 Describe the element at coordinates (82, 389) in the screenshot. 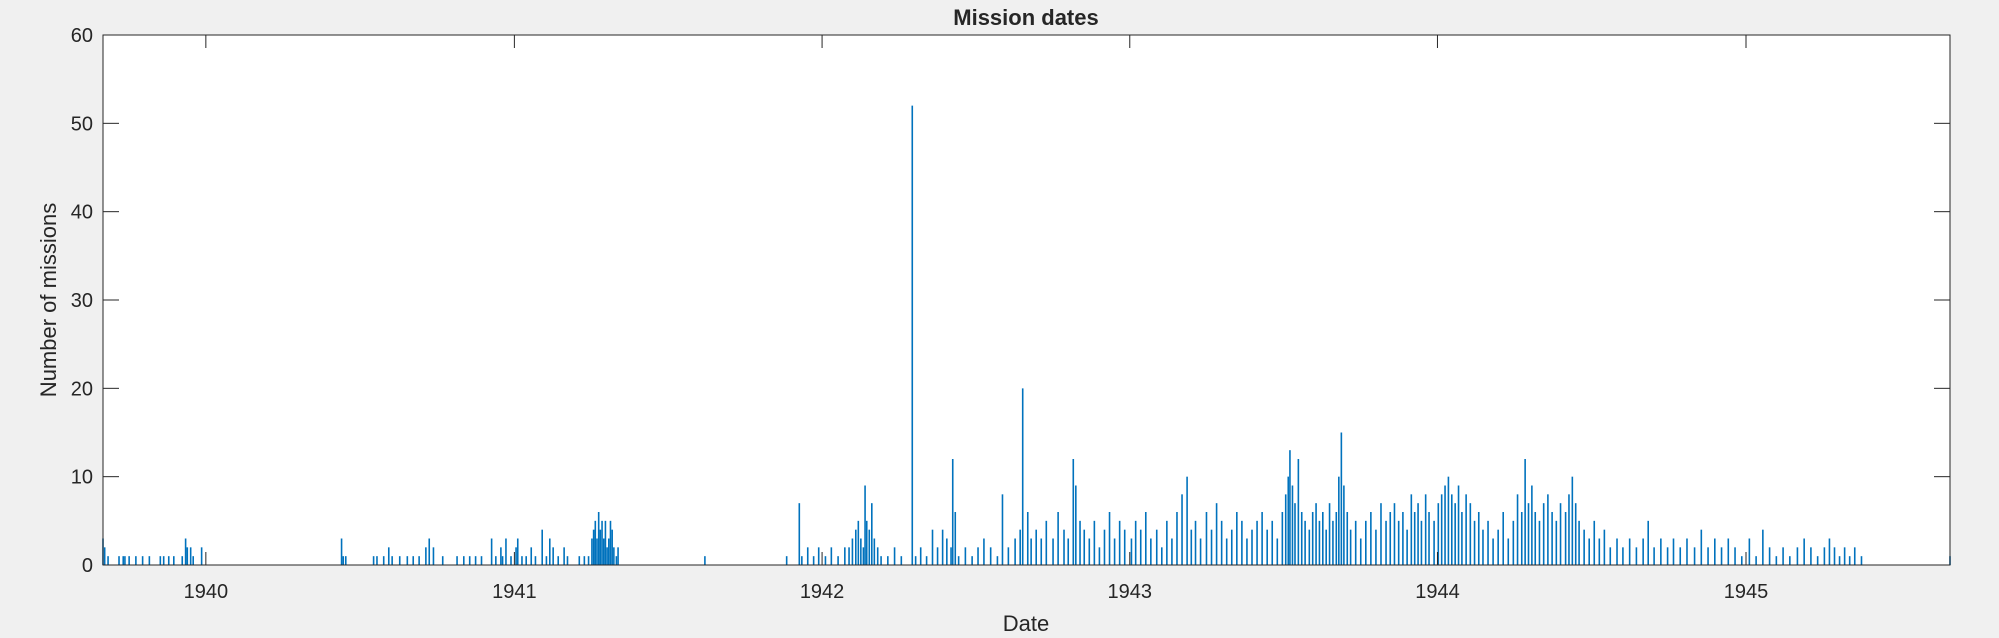

I see `y-tick-label-2: 20` at that location.